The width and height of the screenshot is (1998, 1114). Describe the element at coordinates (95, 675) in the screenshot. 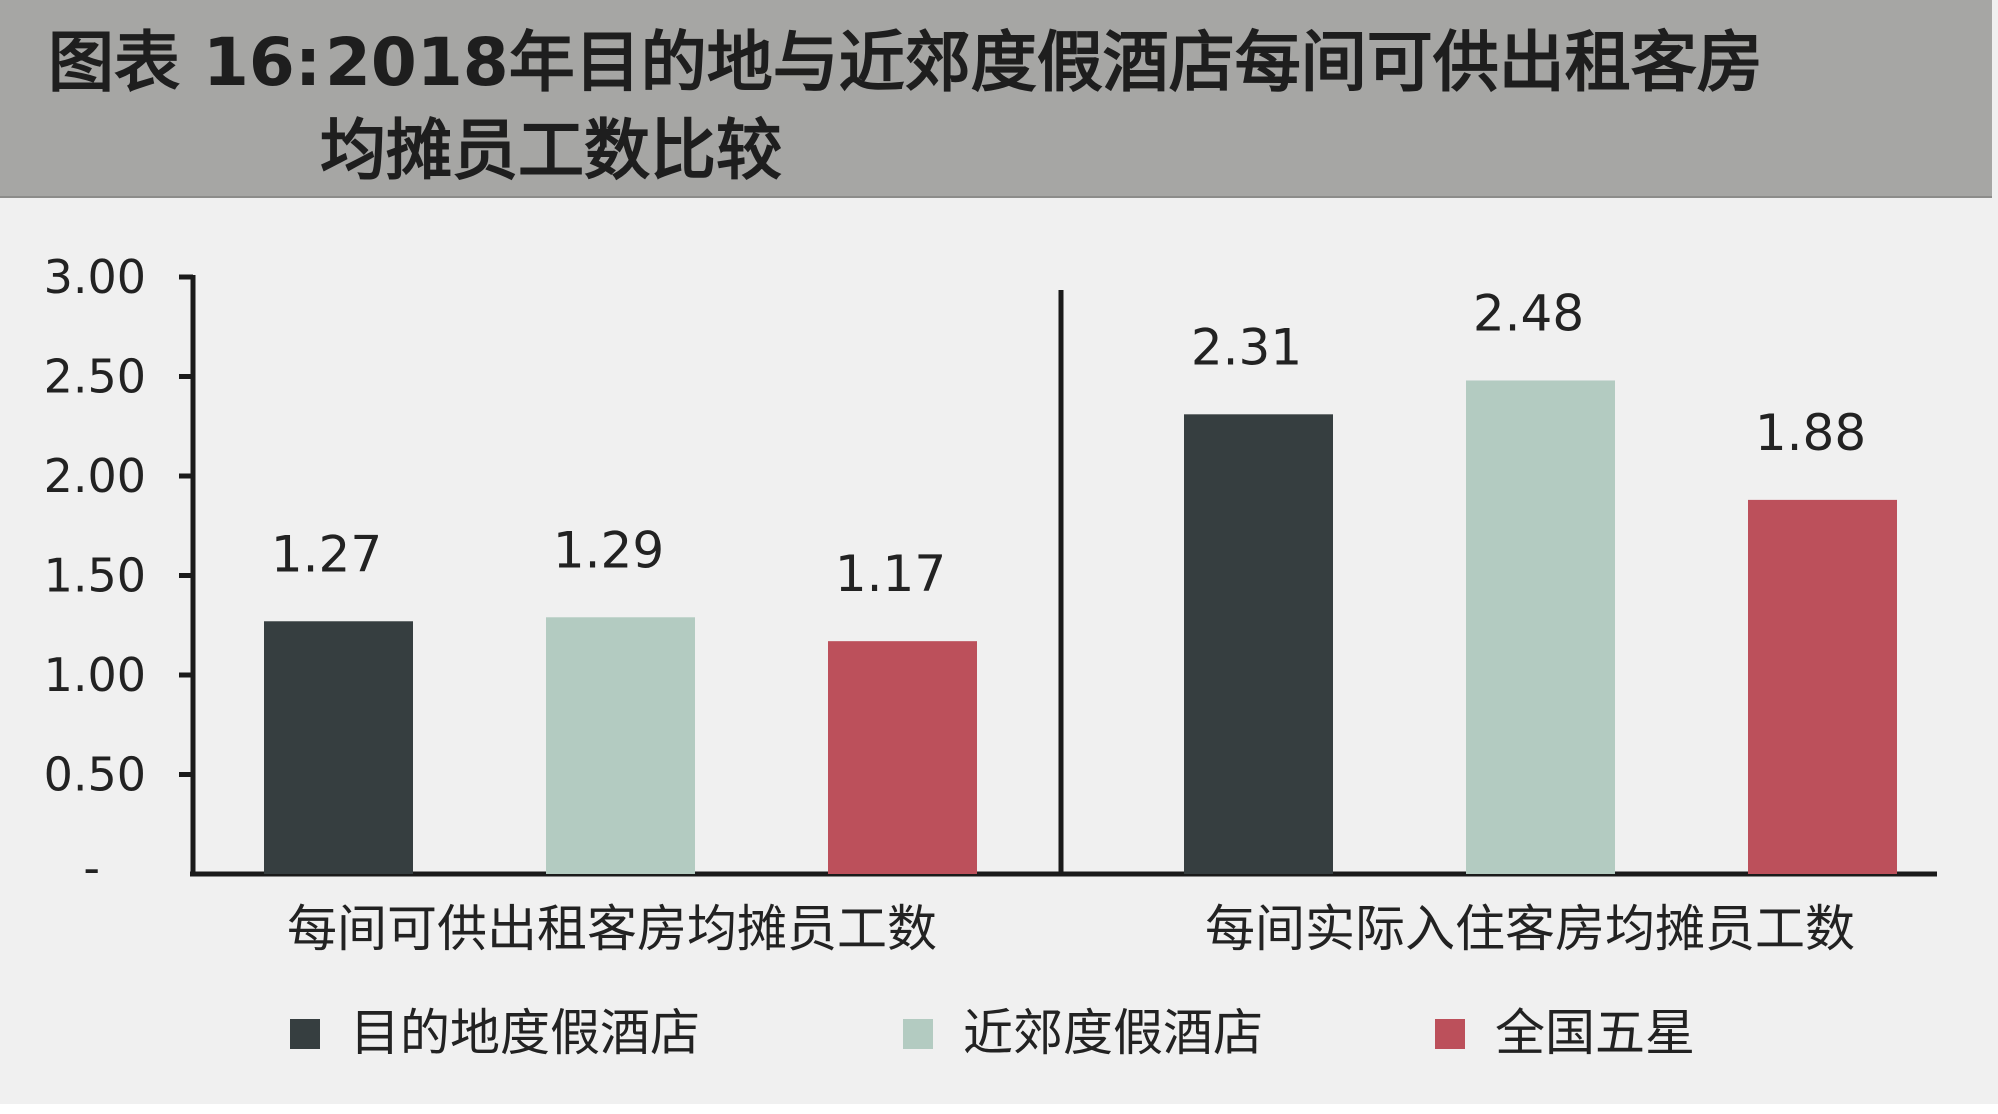

I see `y-tick-label: 1.00` at that location.